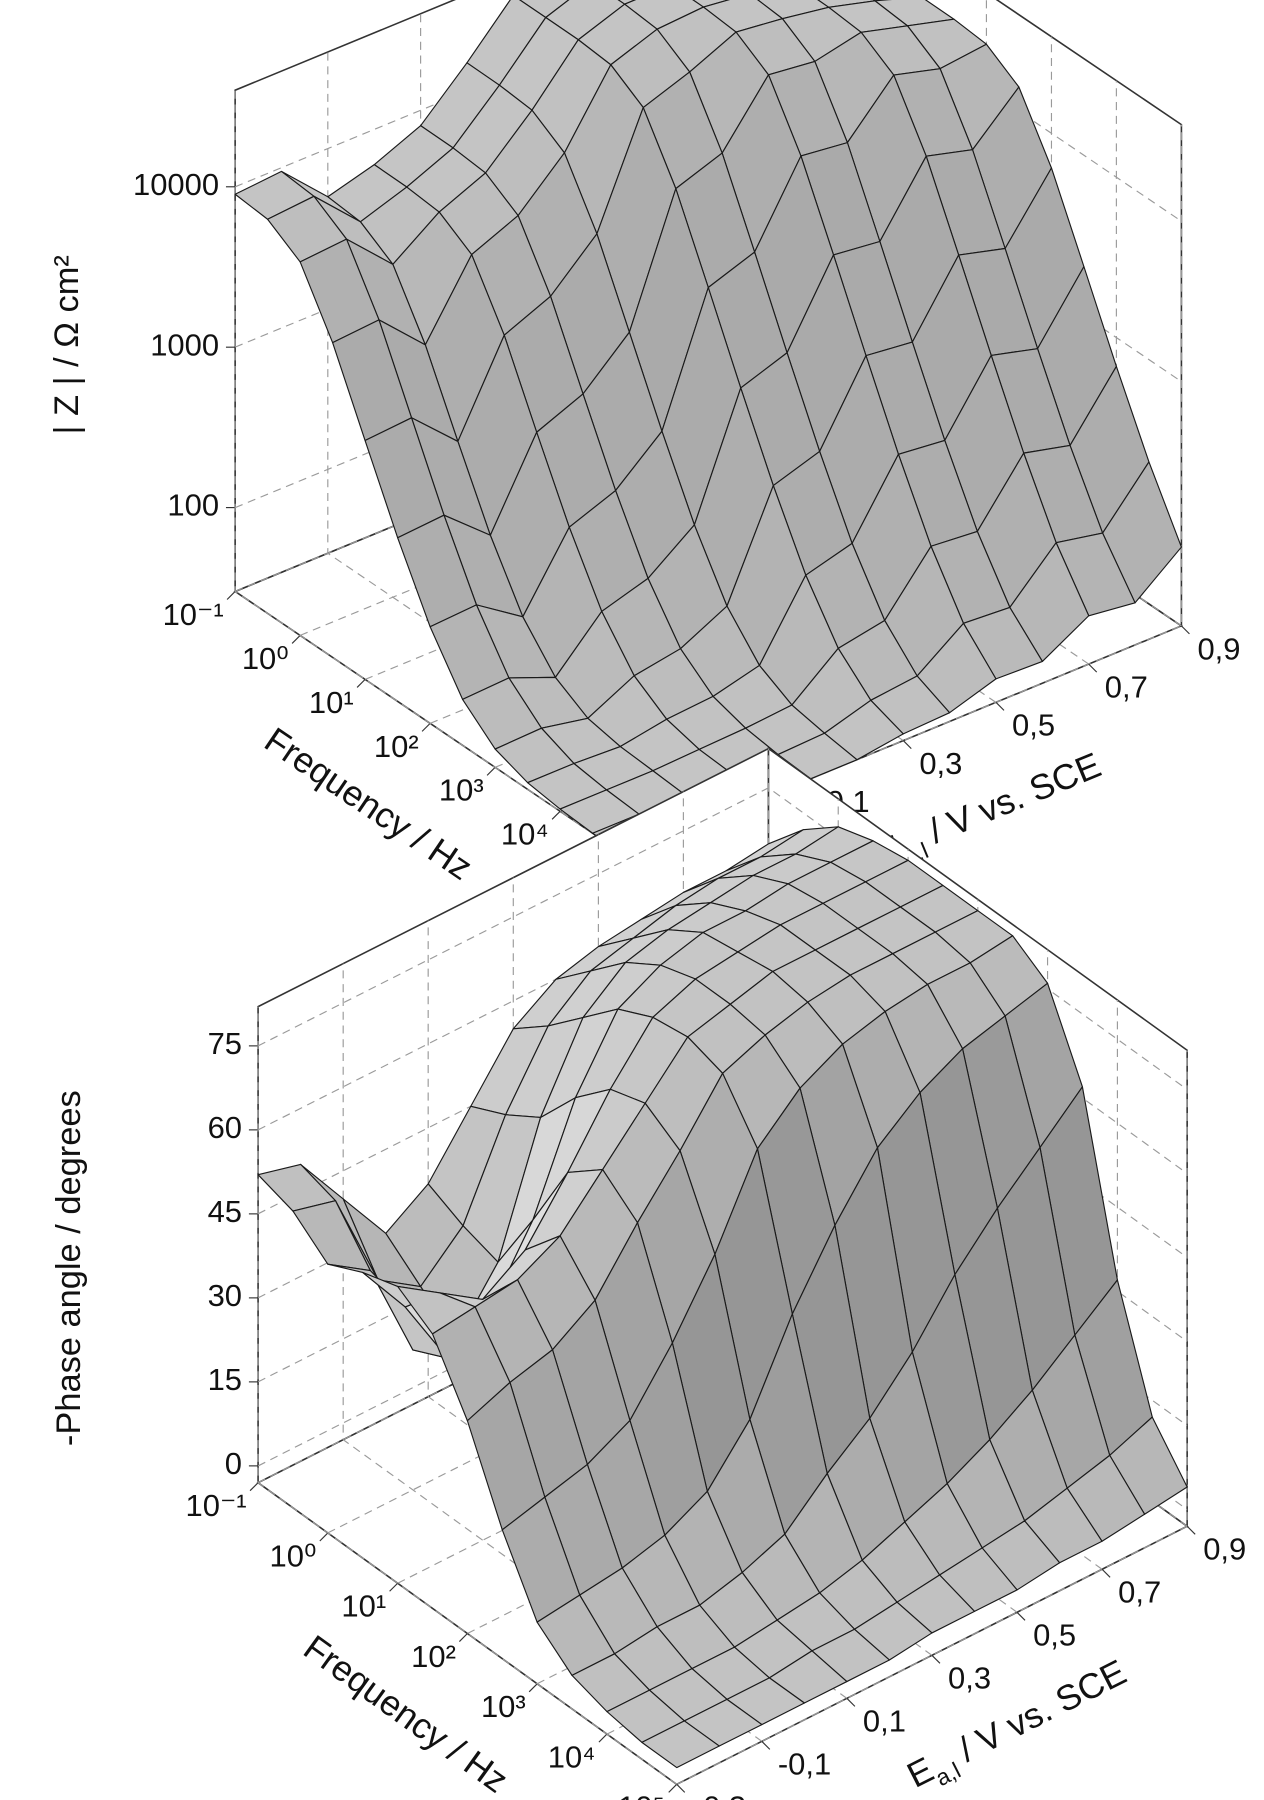 This screenshot has height=1800, width=1264. I want to click on z-axis-title: | Z | / Ω cm², so click(67, 344).